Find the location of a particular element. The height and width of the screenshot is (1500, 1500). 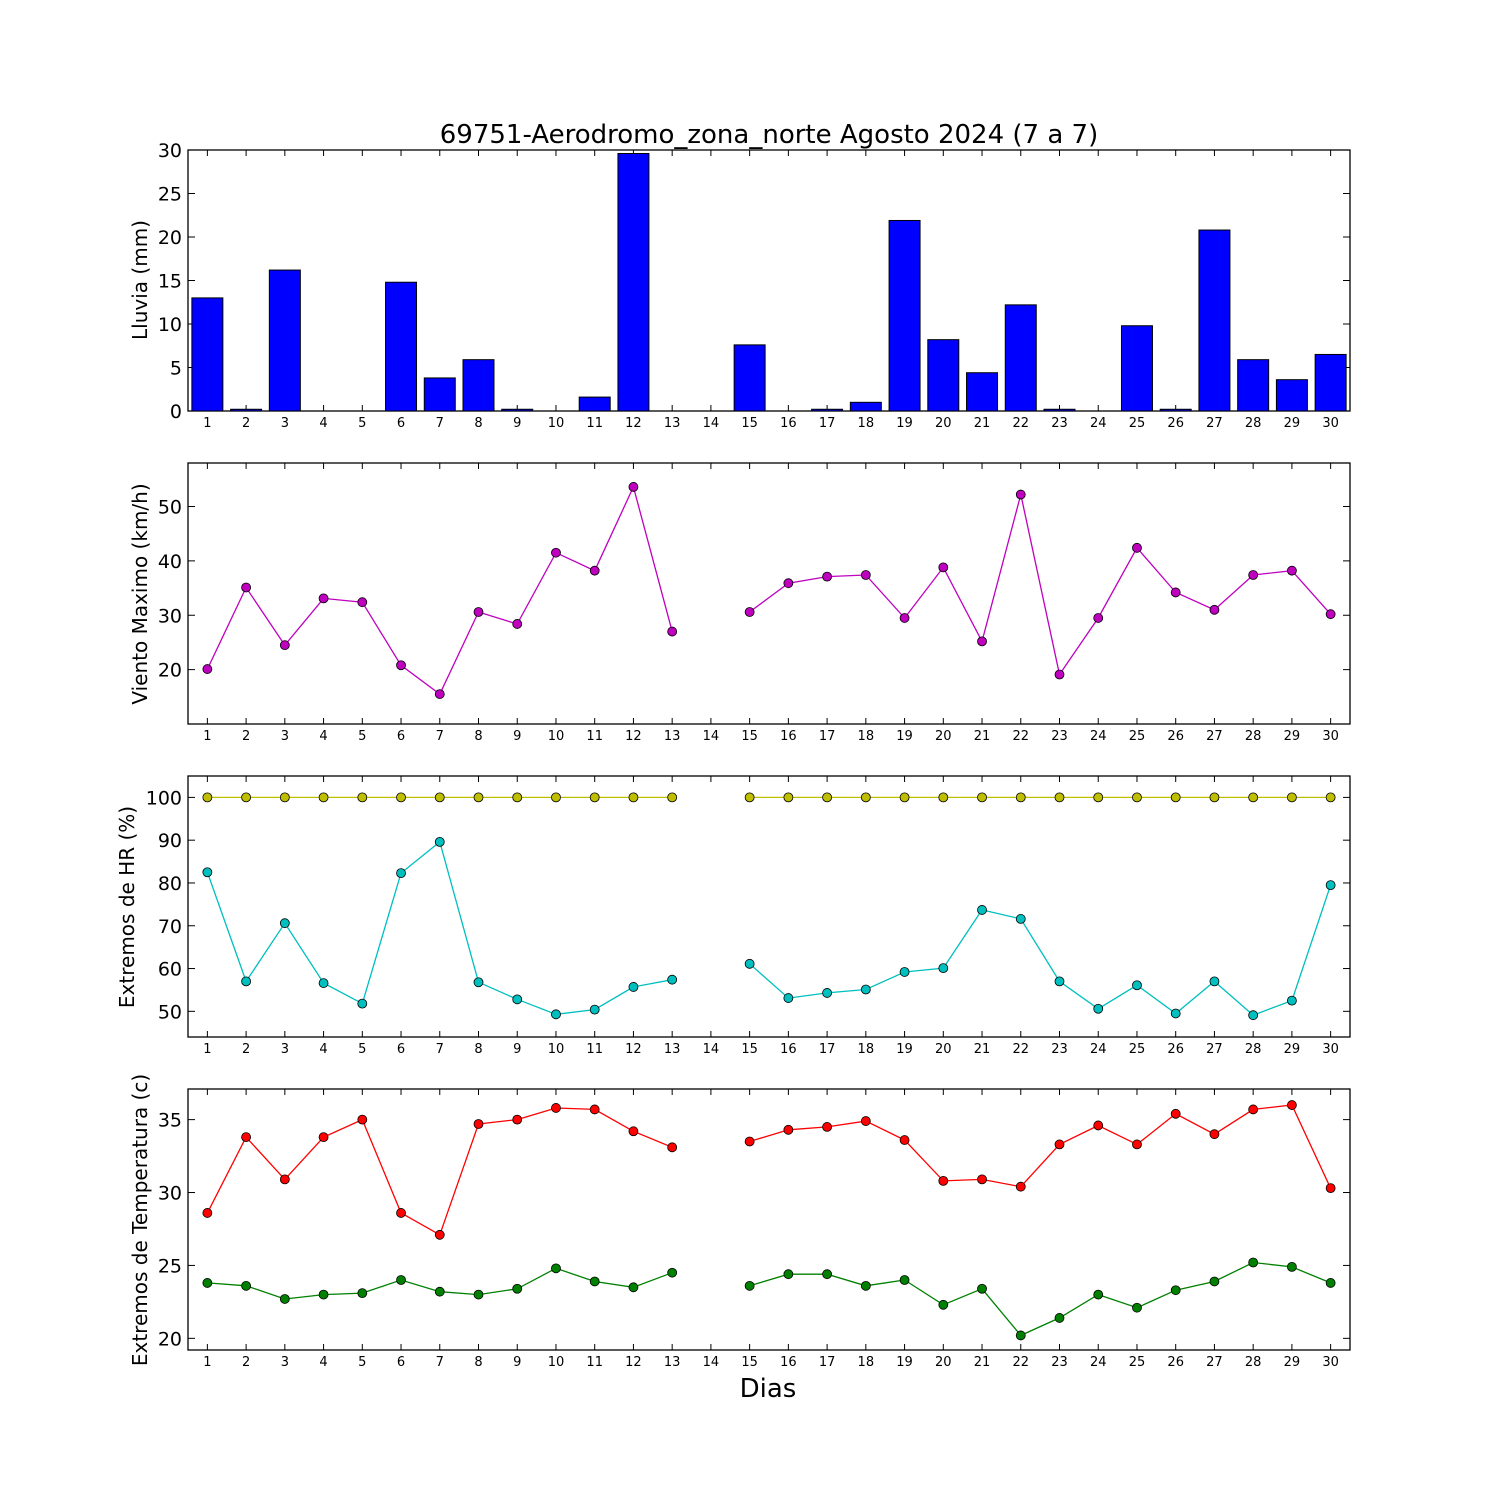

temperature-x-tick-label: 21 is located at coordinates (982, 1362).